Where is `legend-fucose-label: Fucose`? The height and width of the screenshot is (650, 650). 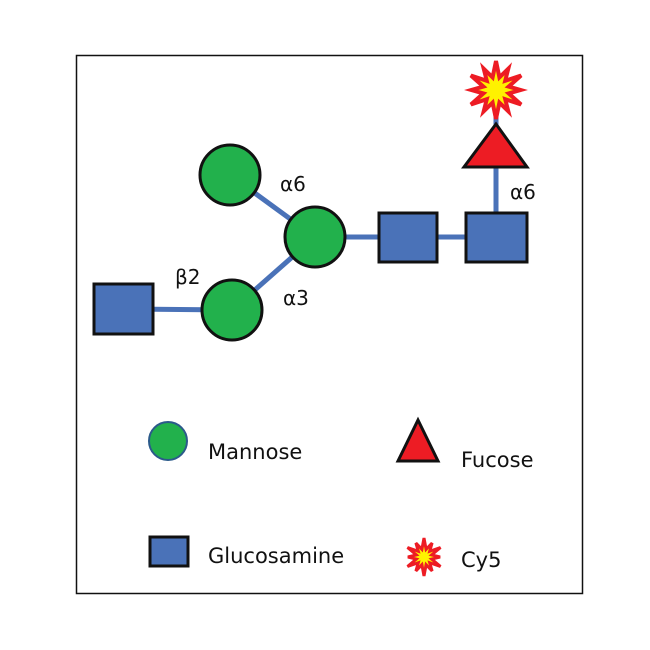
legend-fucose-label: Fucose is located at coordinates (497, 460).